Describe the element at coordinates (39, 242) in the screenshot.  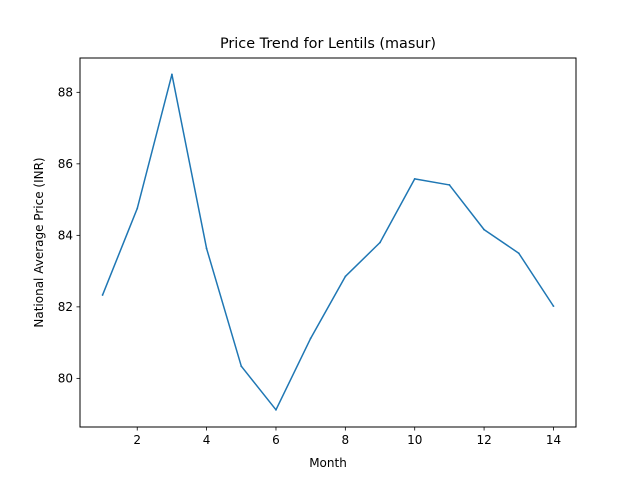
I see `y-axis-label: National Average Price (INR)` at that location.